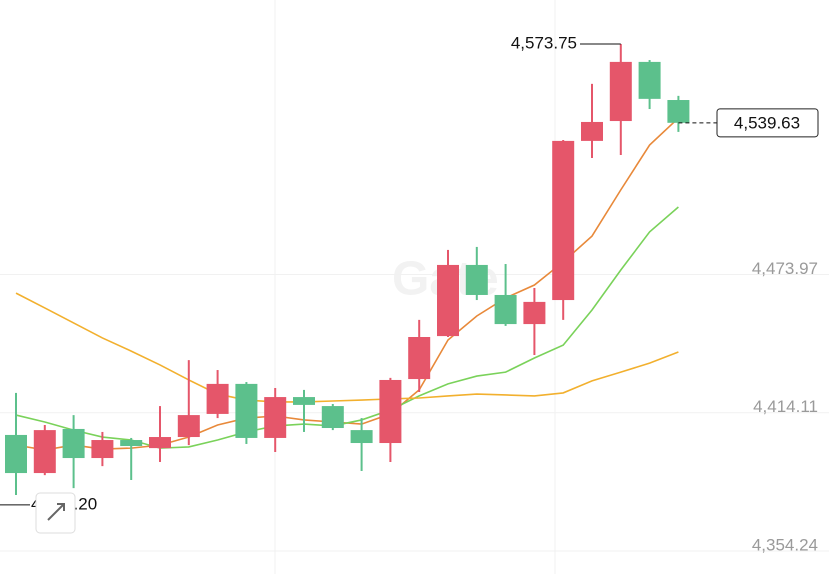 This screenshot has width=829, height=574. I want to click on y-tick-label: 4,354.24, so click(785, 545).